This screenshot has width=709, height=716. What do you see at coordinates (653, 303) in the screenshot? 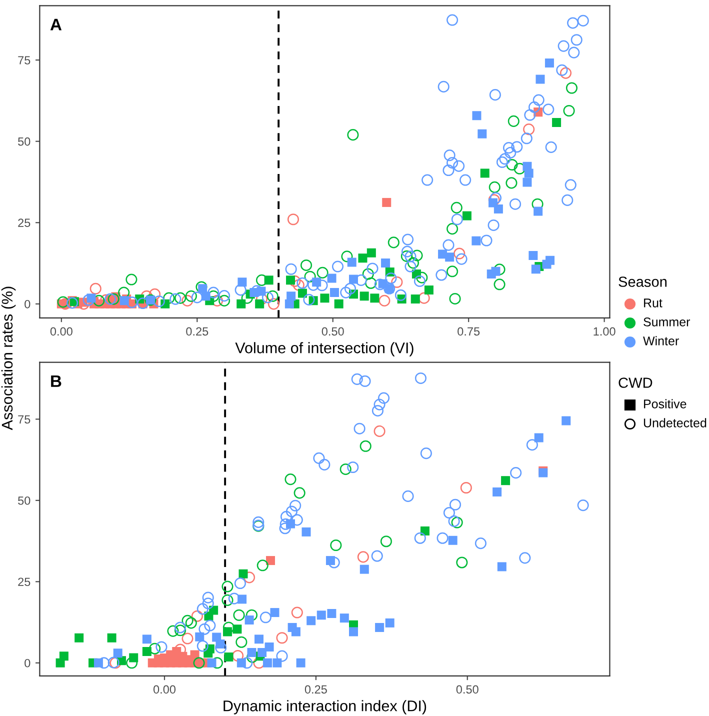
I see `text: Rut` at bounding box center [653, 303].